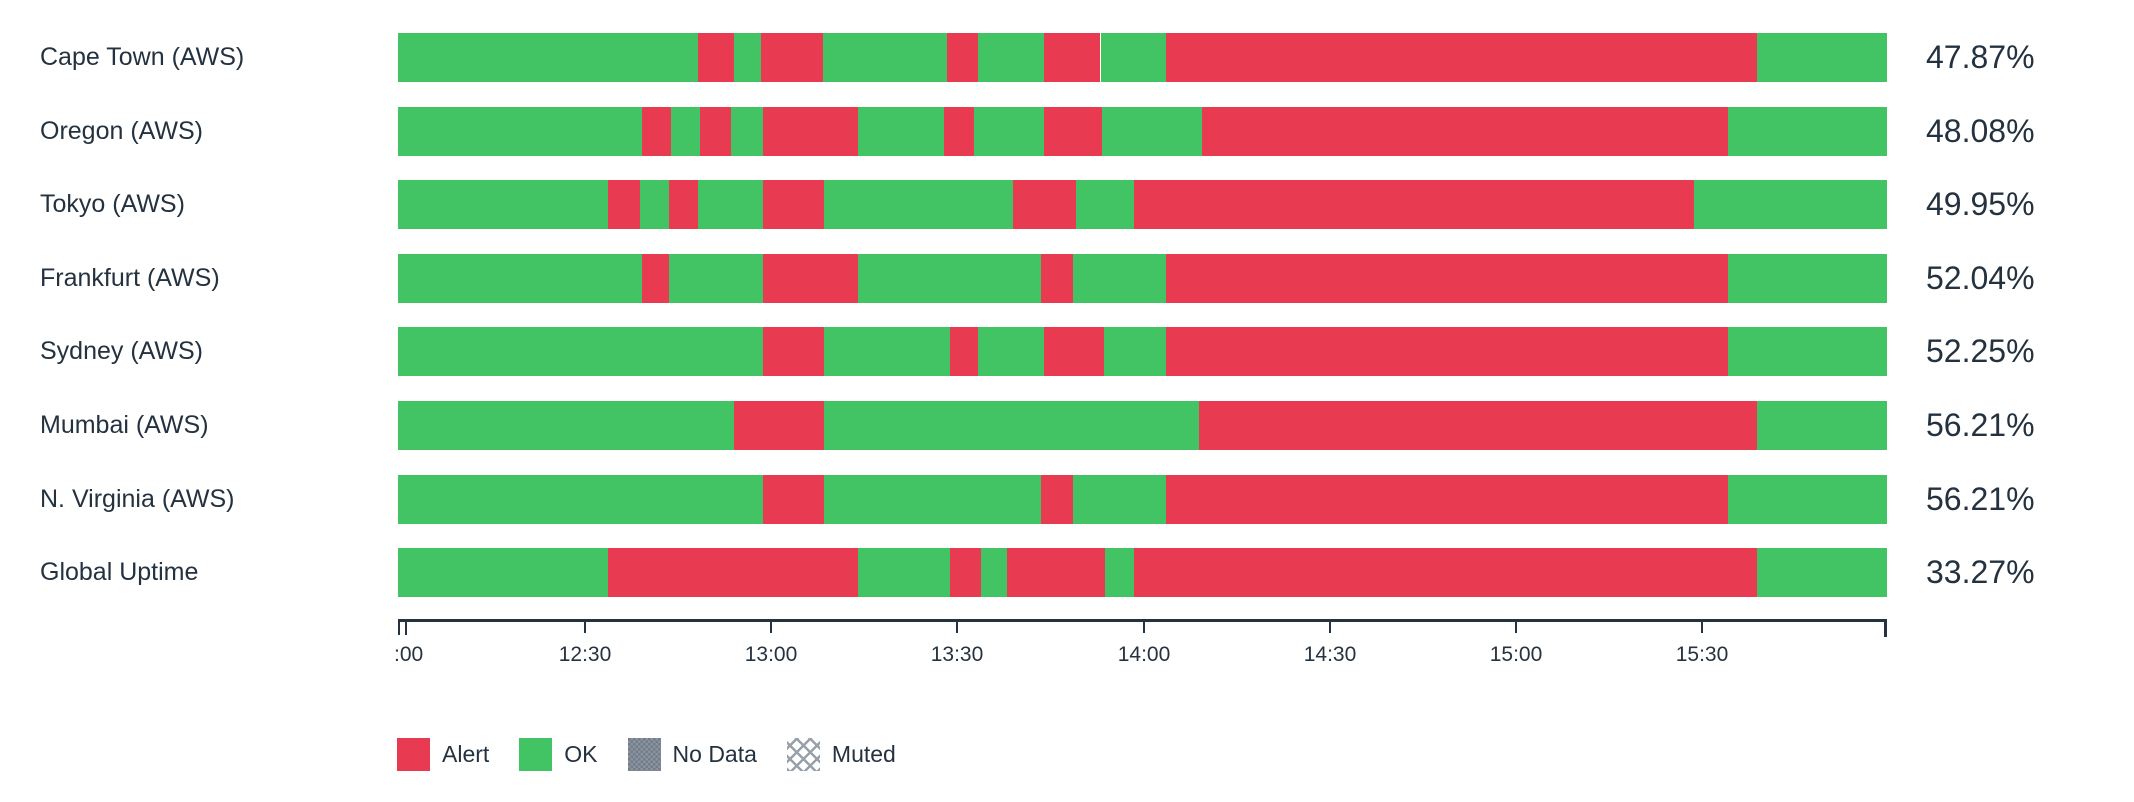  What do you see at coordinates (1702, 654) in the screenshot?
I see `axis-tick-label: 15:30` at bounding box center [1702, 654].